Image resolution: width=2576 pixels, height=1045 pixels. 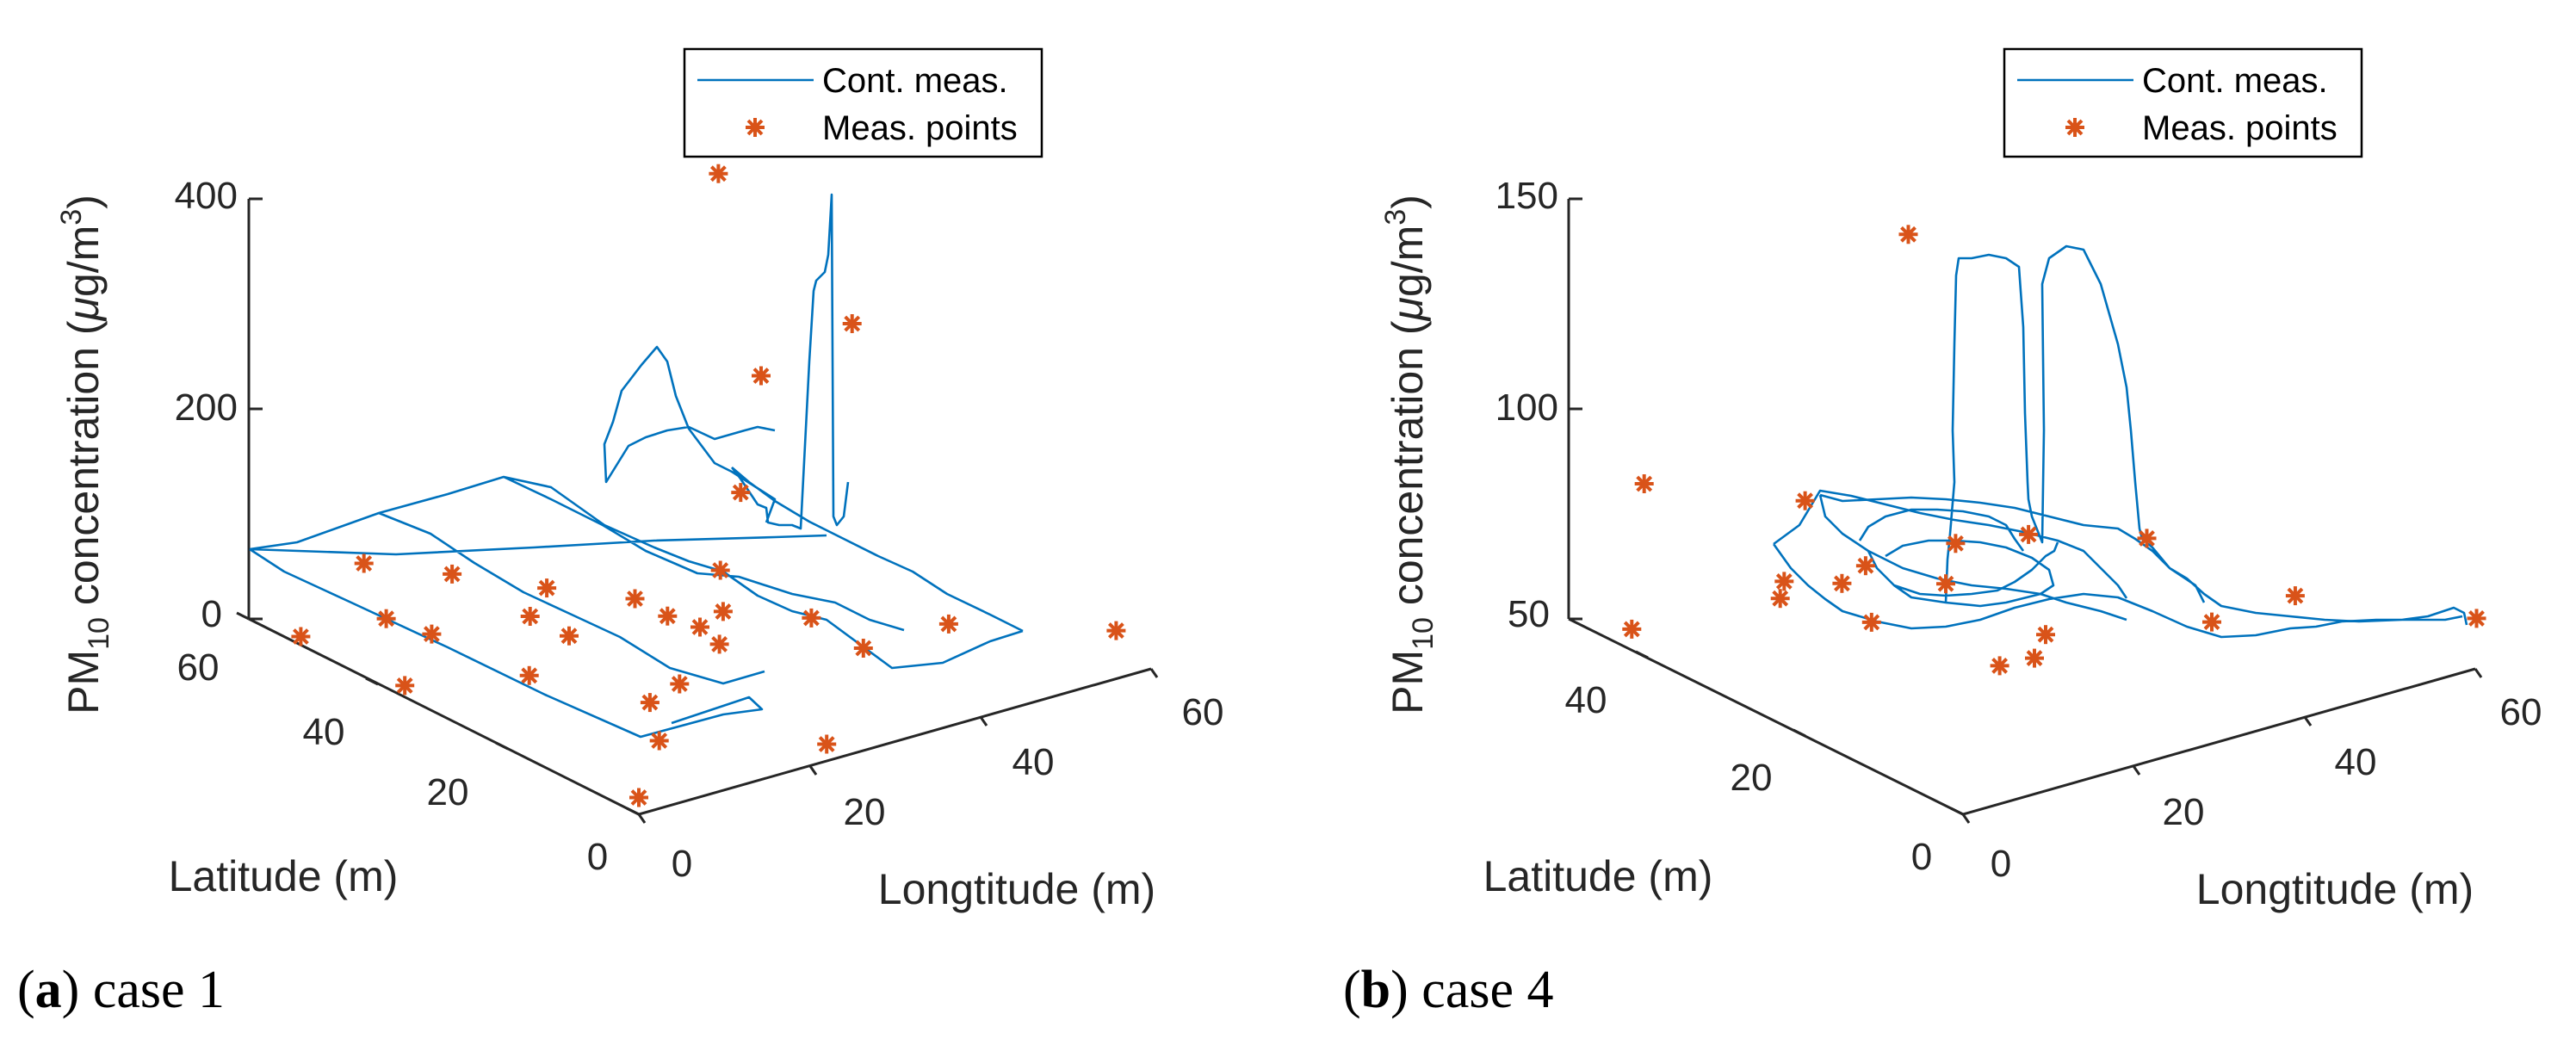 What do you see at coordinates (444, 716) in the screenshot?
I see `y-axis-a` at bounding box center [444, 716].